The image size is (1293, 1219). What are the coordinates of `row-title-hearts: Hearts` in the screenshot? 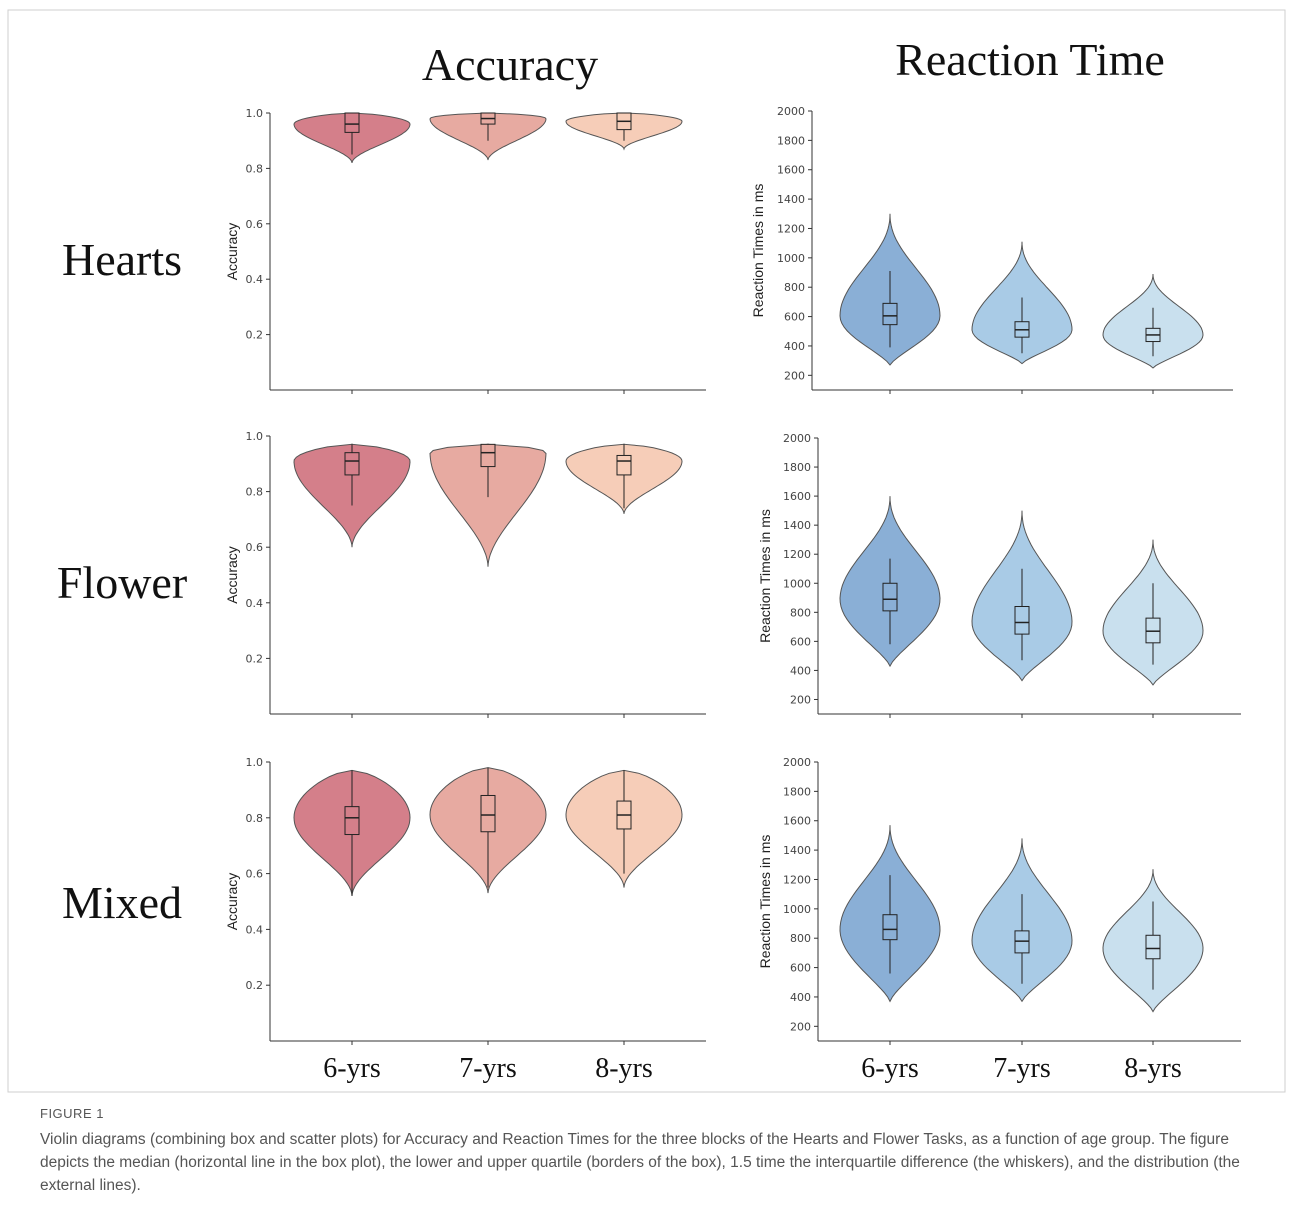 It's located at (122, 259).